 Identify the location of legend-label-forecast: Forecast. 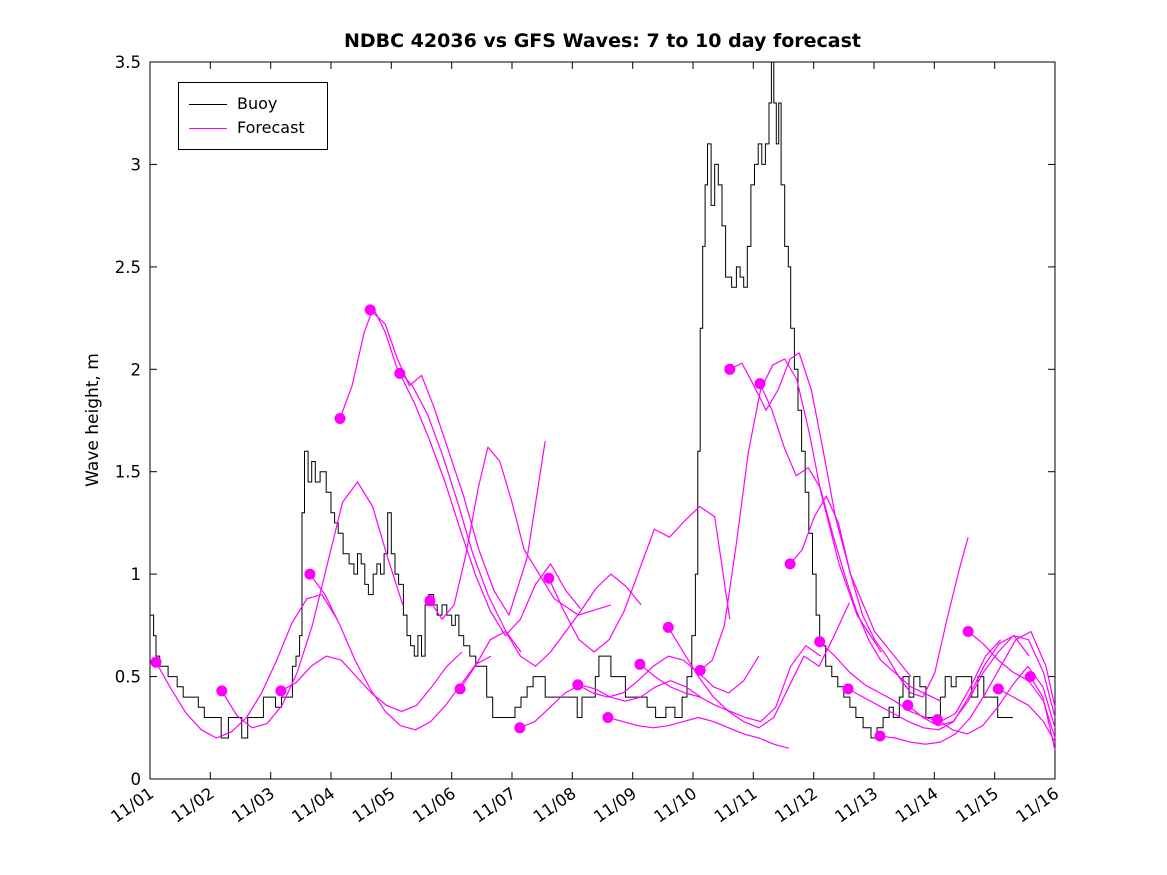
(271, 127).